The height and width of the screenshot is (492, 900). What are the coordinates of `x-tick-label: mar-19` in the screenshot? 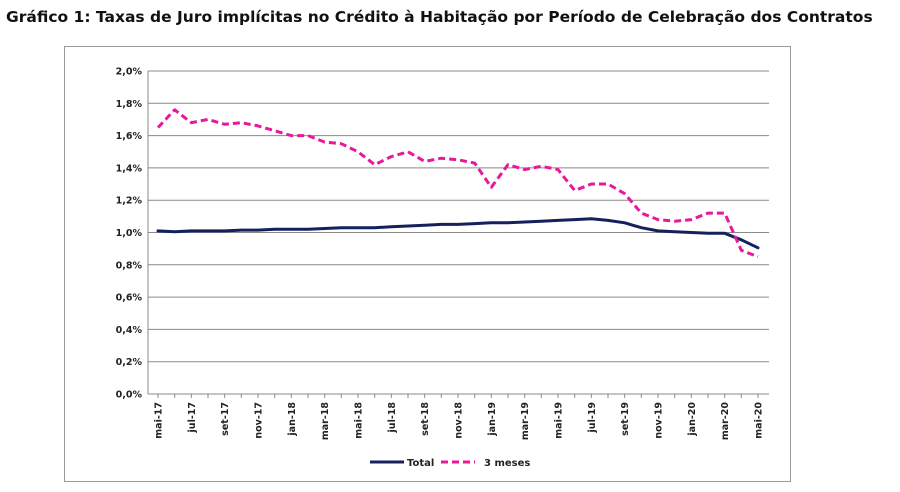 It's located at (525, 421).